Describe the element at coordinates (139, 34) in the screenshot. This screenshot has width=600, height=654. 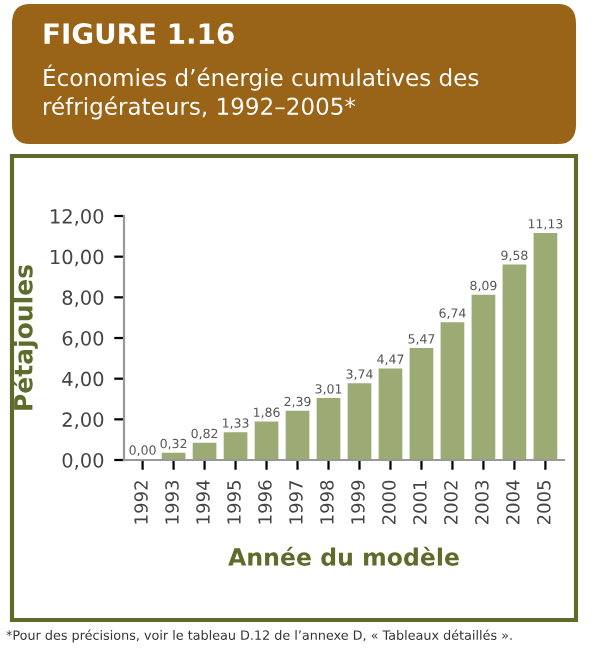
I see `chart-title: FIGURE 1.16` at that location.